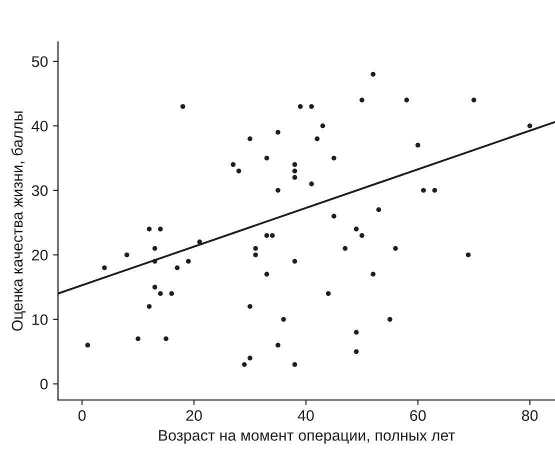 Image resolution: width=555 pixels, height=453 pixels. What do you see at coordinates (194, 415) in the screenshot?
I see `x-tick-label: 20` at bounding box center [194, 415].